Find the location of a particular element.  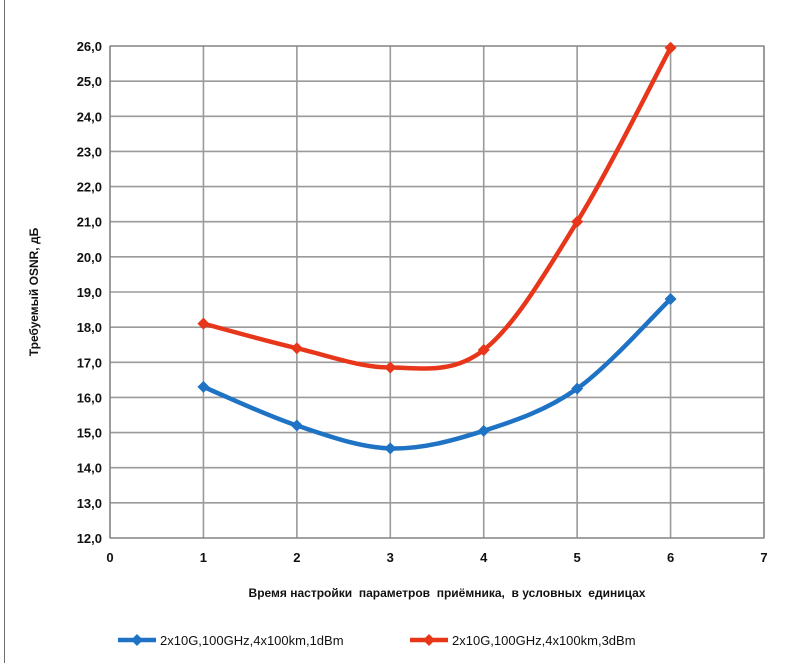

legend-item: 2x10G,100GHz,4x100km,1dBm is located at coordinates (231, 640).